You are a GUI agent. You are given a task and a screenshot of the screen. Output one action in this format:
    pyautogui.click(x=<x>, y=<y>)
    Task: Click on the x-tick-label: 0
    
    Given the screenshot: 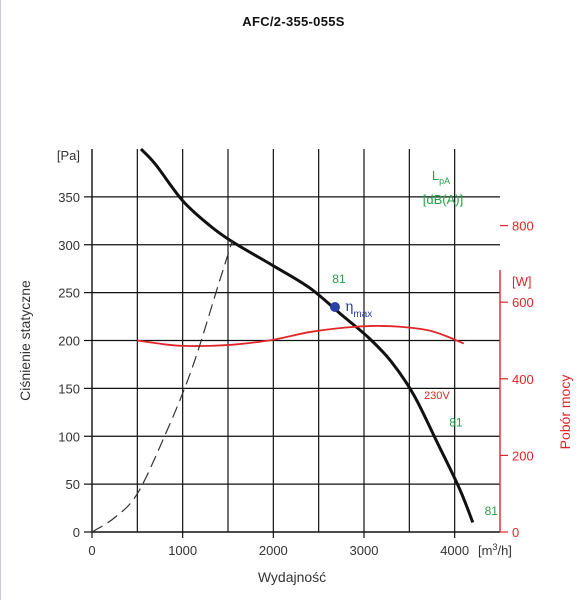 What is the action you would take?
    pyautogui.click(x=91, y=550)
    